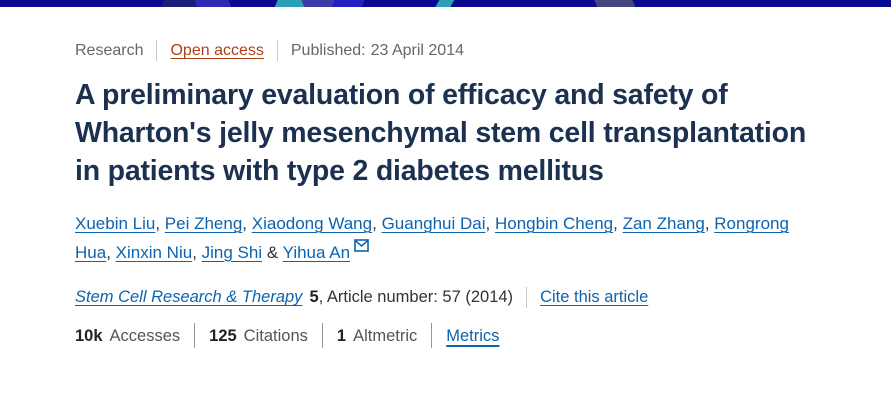 This screenshot has width=891, height=412. I want to click on author-link: Guanghui Dai, so click(433, 223).